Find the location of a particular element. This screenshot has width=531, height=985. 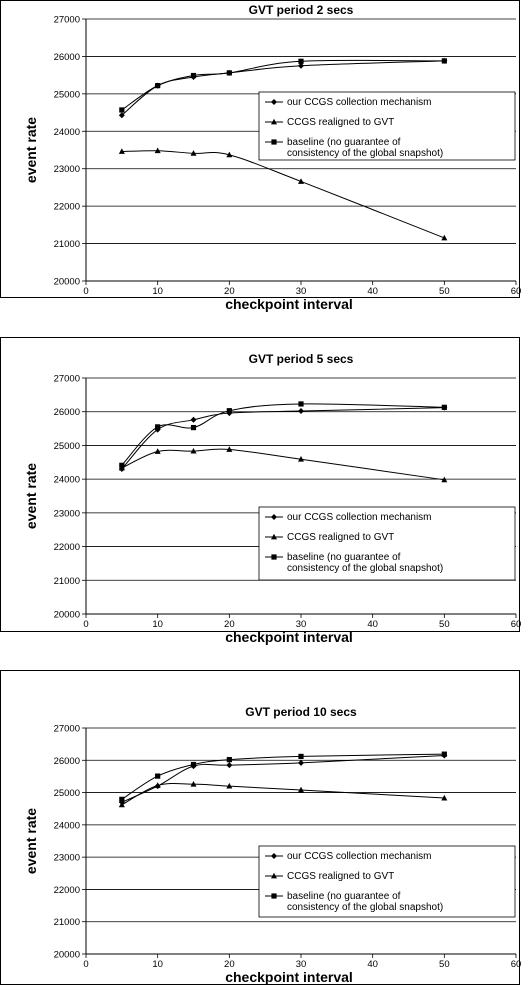

legend-box is located at coordinates (387, 126).